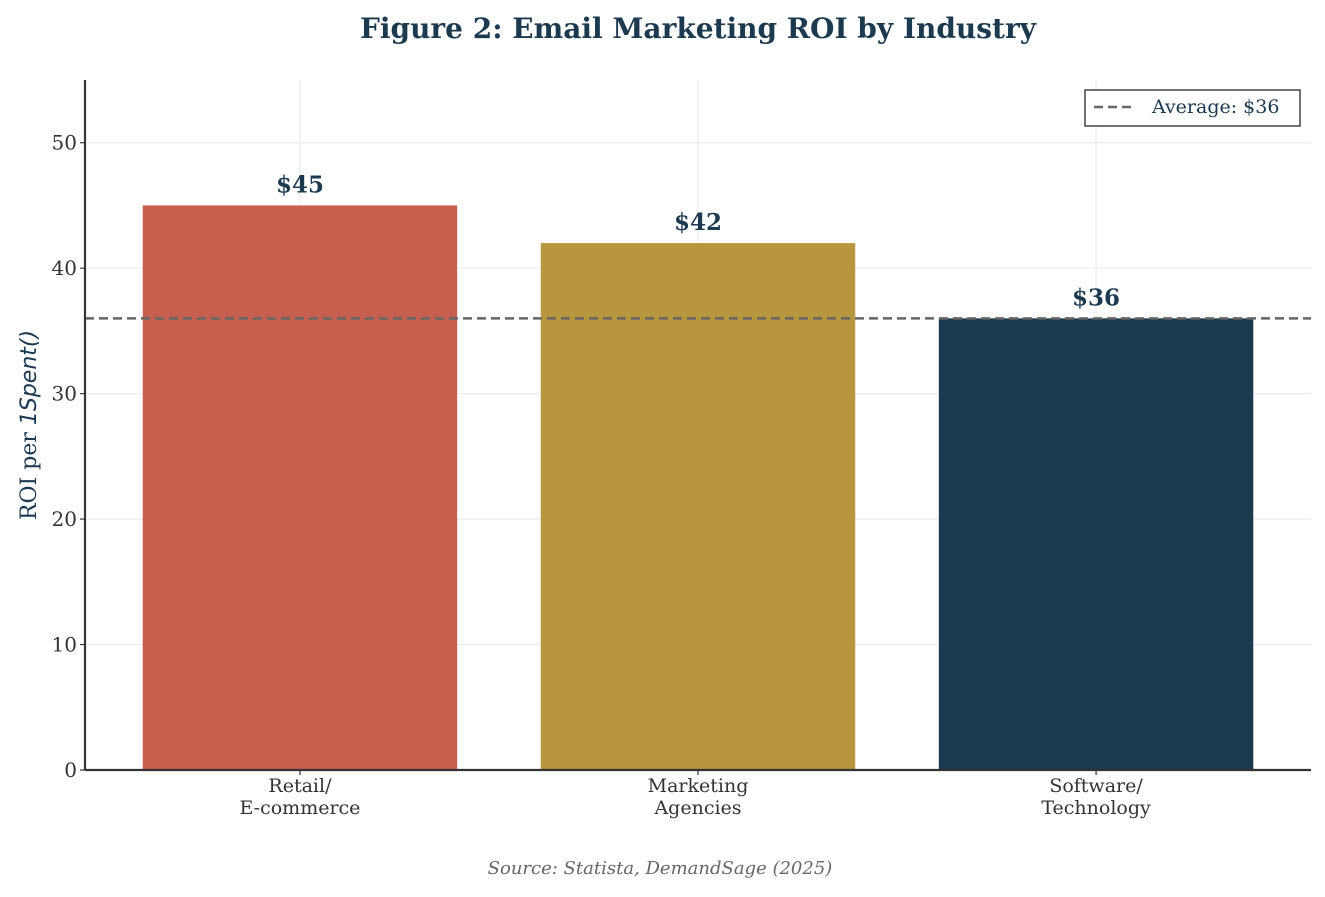 Image resolution: width=1325 pixels, height=897 pixels. What do you see at coordinates (64, 268) in the screenshot?
I see `y-tick-label: 40` at bounding box center [64, 268].